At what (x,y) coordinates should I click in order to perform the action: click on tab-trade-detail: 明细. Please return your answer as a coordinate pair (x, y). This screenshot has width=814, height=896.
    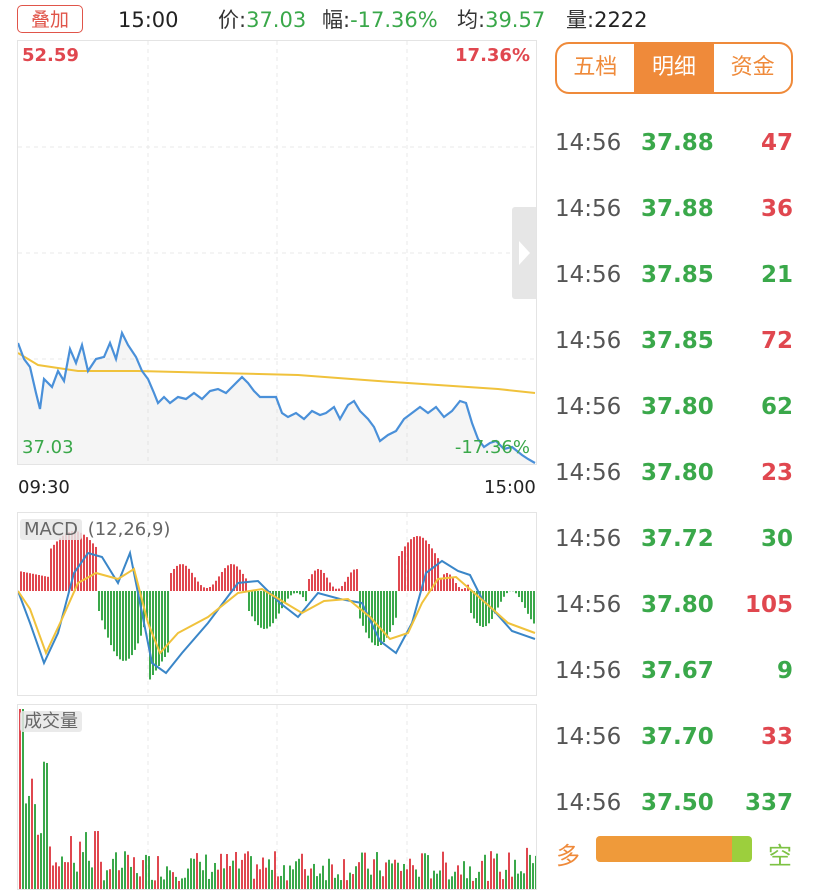
    Looking at the image, I should click on (673, 68).